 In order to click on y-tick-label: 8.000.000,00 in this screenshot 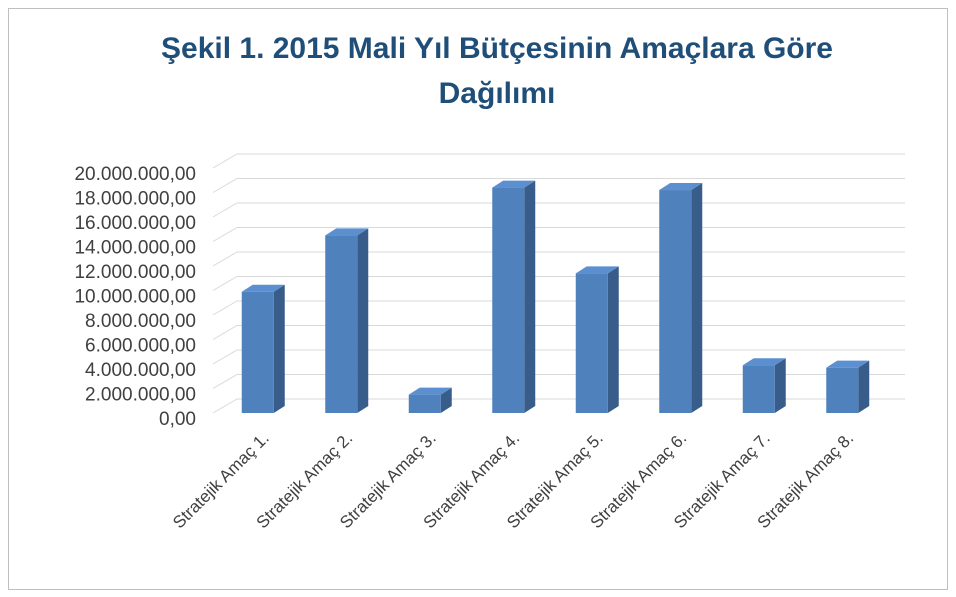, I will do `click(140, 321)`.